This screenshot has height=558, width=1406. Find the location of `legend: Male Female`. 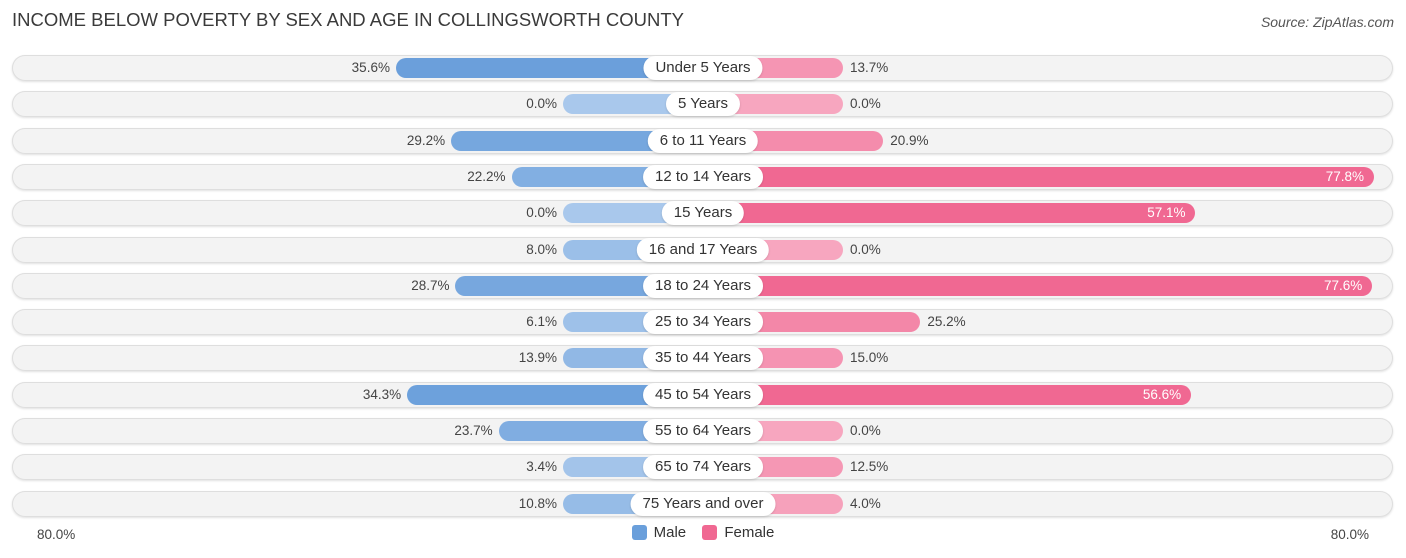

legend: Male Female is located at coordinates (703, 534).